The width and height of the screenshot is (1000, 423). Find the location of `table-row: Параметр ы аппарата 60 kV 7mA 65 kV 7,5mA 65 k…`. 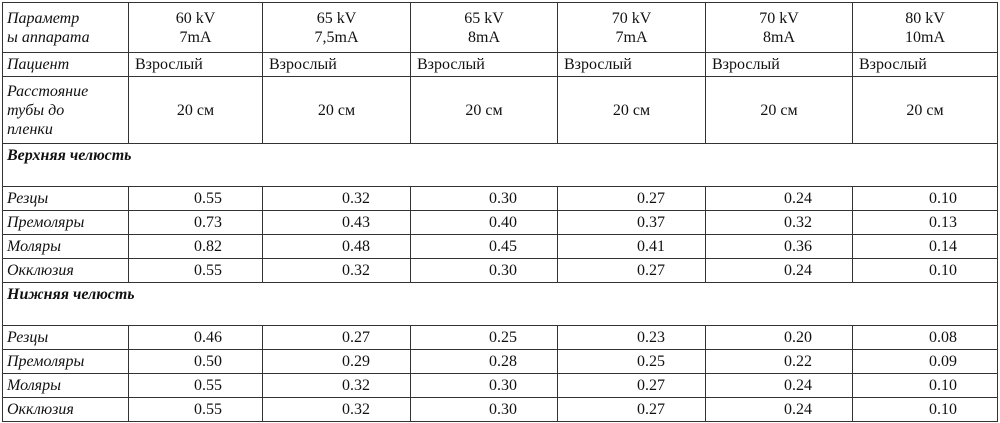

table-row: Параметр ы аппарата 60 kV 7mA 65 kV 7,5mA 65 k… is located at coordinates (500, 27).